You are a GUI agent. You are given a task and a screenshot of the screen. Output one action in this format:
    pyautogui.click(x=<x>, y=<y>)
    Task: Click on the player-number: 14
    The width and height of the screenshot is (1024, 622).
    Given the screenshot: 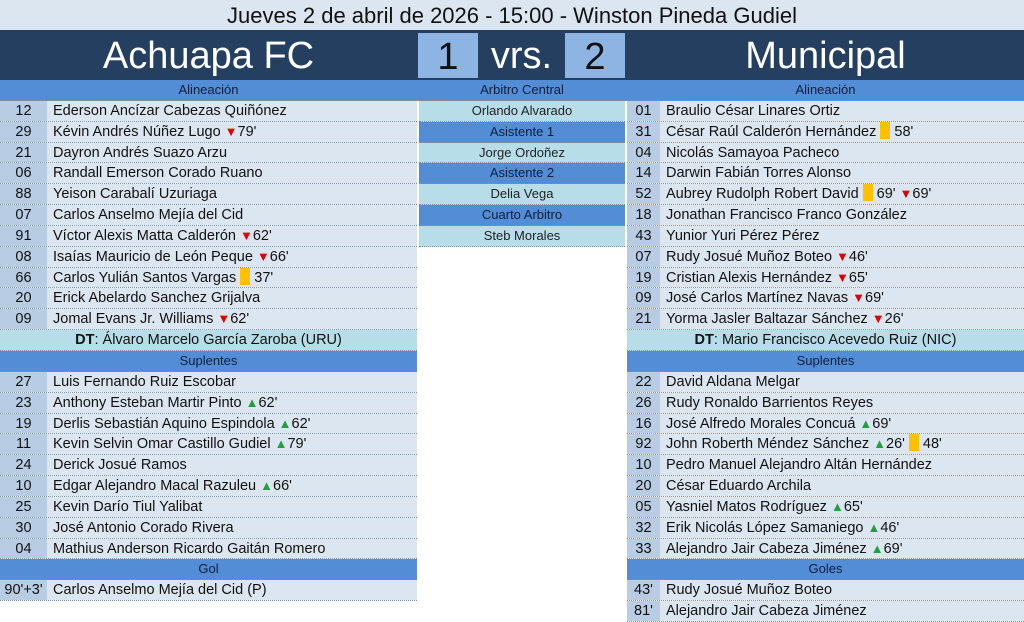 What is the action you would take?
    pyautogui.click(x=643, y=173)
    